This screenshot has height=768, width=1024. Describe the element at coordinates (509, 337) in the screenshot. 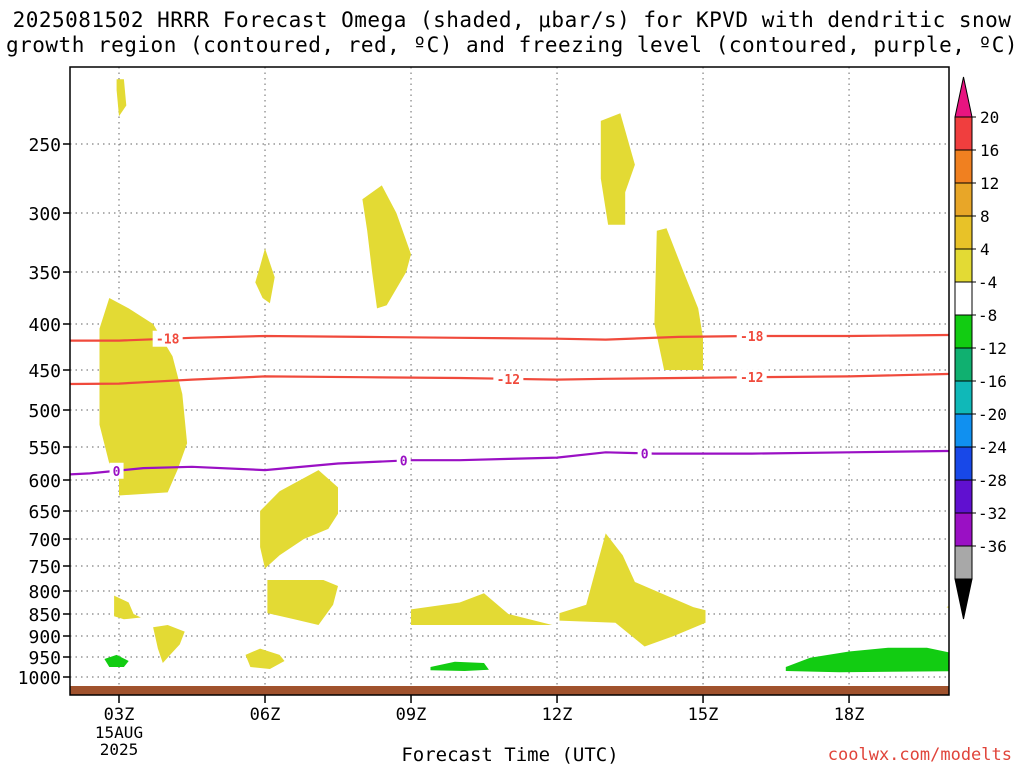

I see `temperature-contour-m18` at that location.